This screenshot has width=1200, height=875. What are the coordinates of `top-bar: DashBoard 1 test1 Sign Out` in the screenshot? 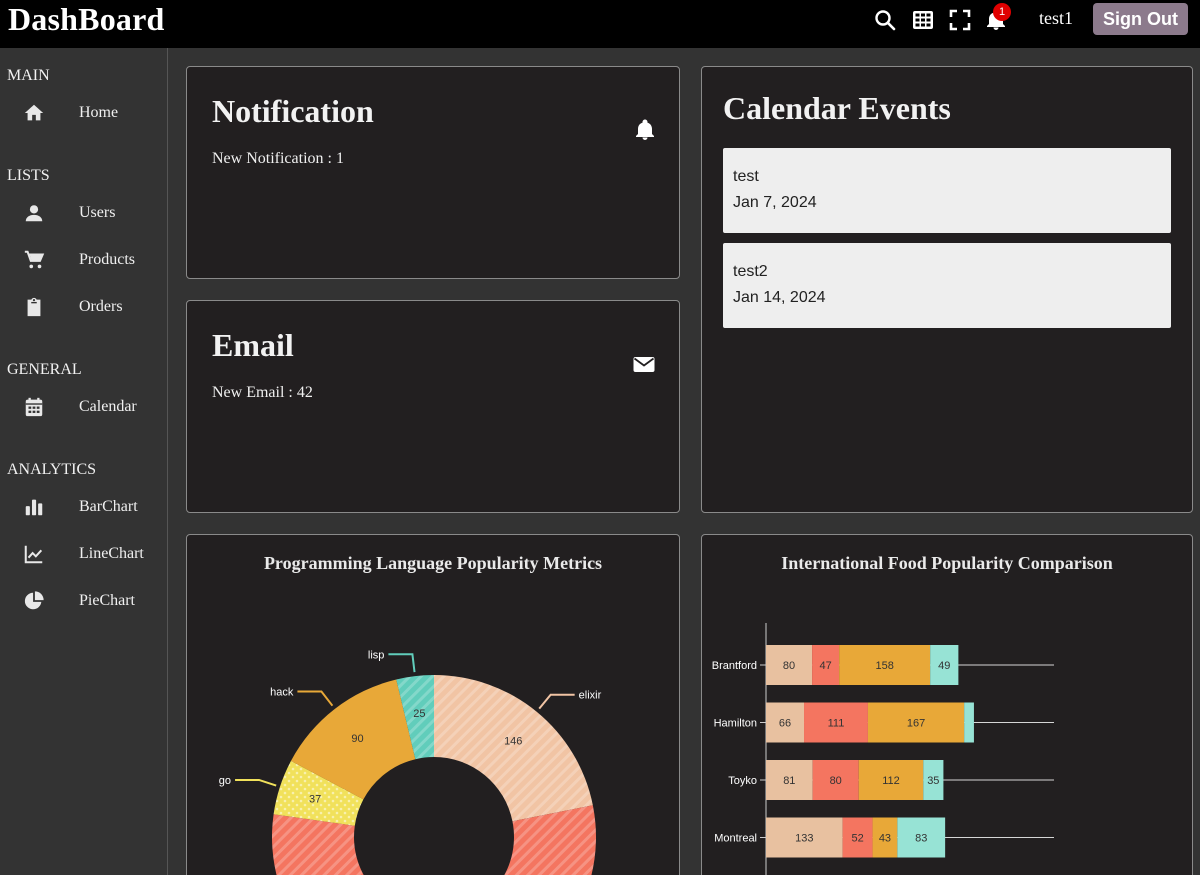 It's located at (600, 24).